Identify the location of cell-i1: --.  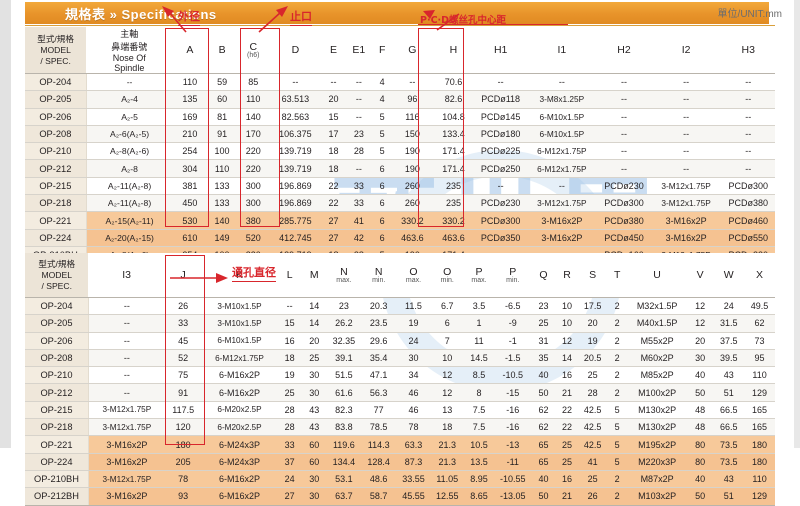
(562, 186).